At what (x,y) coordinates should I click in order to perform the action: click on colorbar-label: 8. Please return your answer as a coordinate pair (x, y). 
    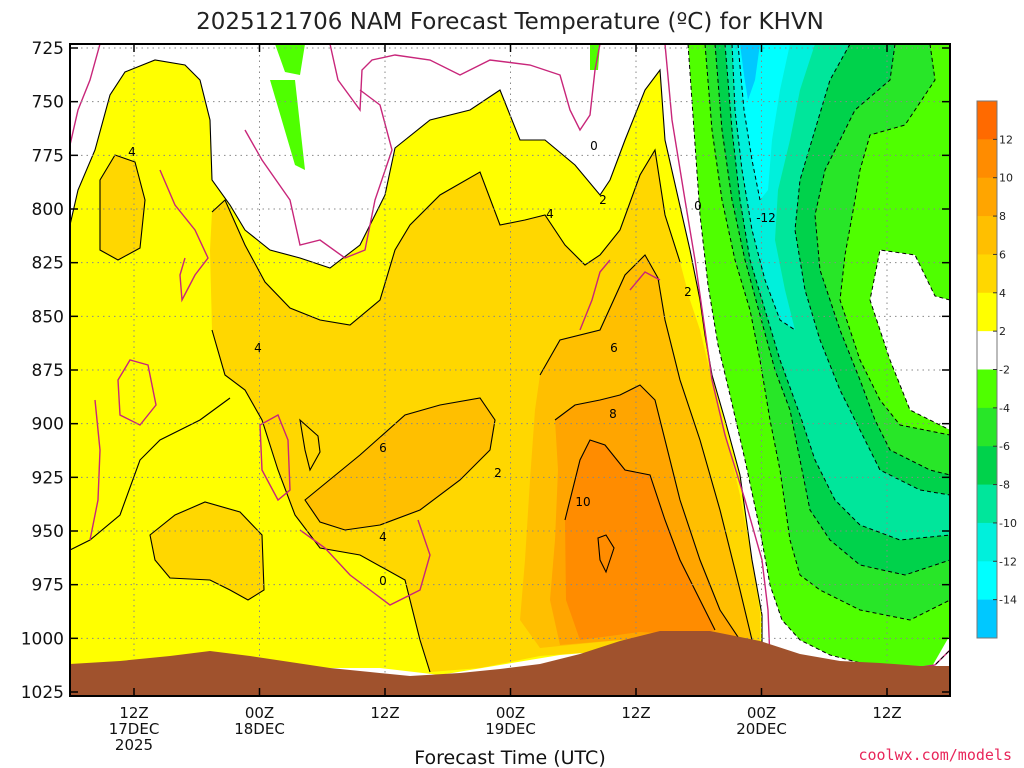
    Looking at the image, I should click on (1002, 216).